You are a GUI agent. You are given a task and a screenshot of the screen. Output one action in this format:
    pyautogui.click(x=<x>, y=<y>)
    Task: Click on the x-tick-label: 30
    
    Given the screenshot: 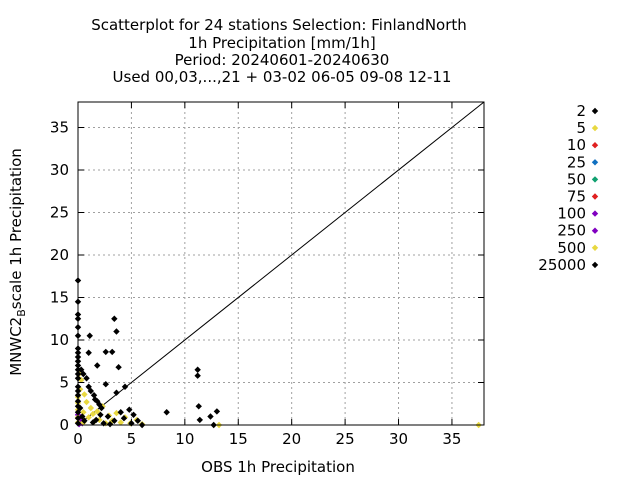 What is the action you would take?
    pyautogui.click(x=398, y=439)
    